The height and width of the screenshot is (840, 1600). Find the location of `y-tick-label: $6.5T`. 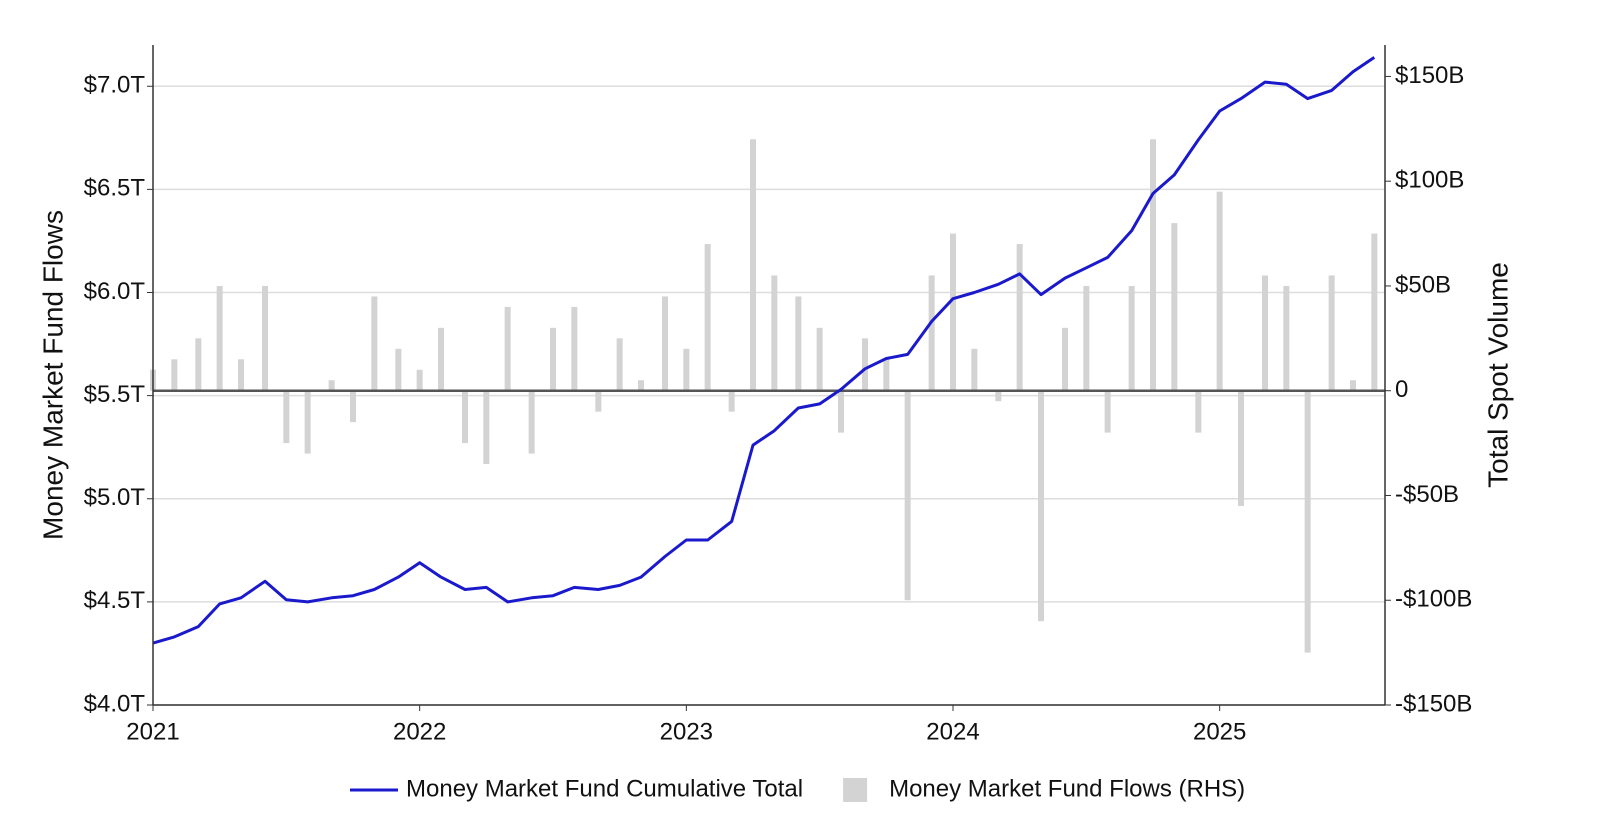

y-tick-label: $6.5T is located at coordinates (115, 188).